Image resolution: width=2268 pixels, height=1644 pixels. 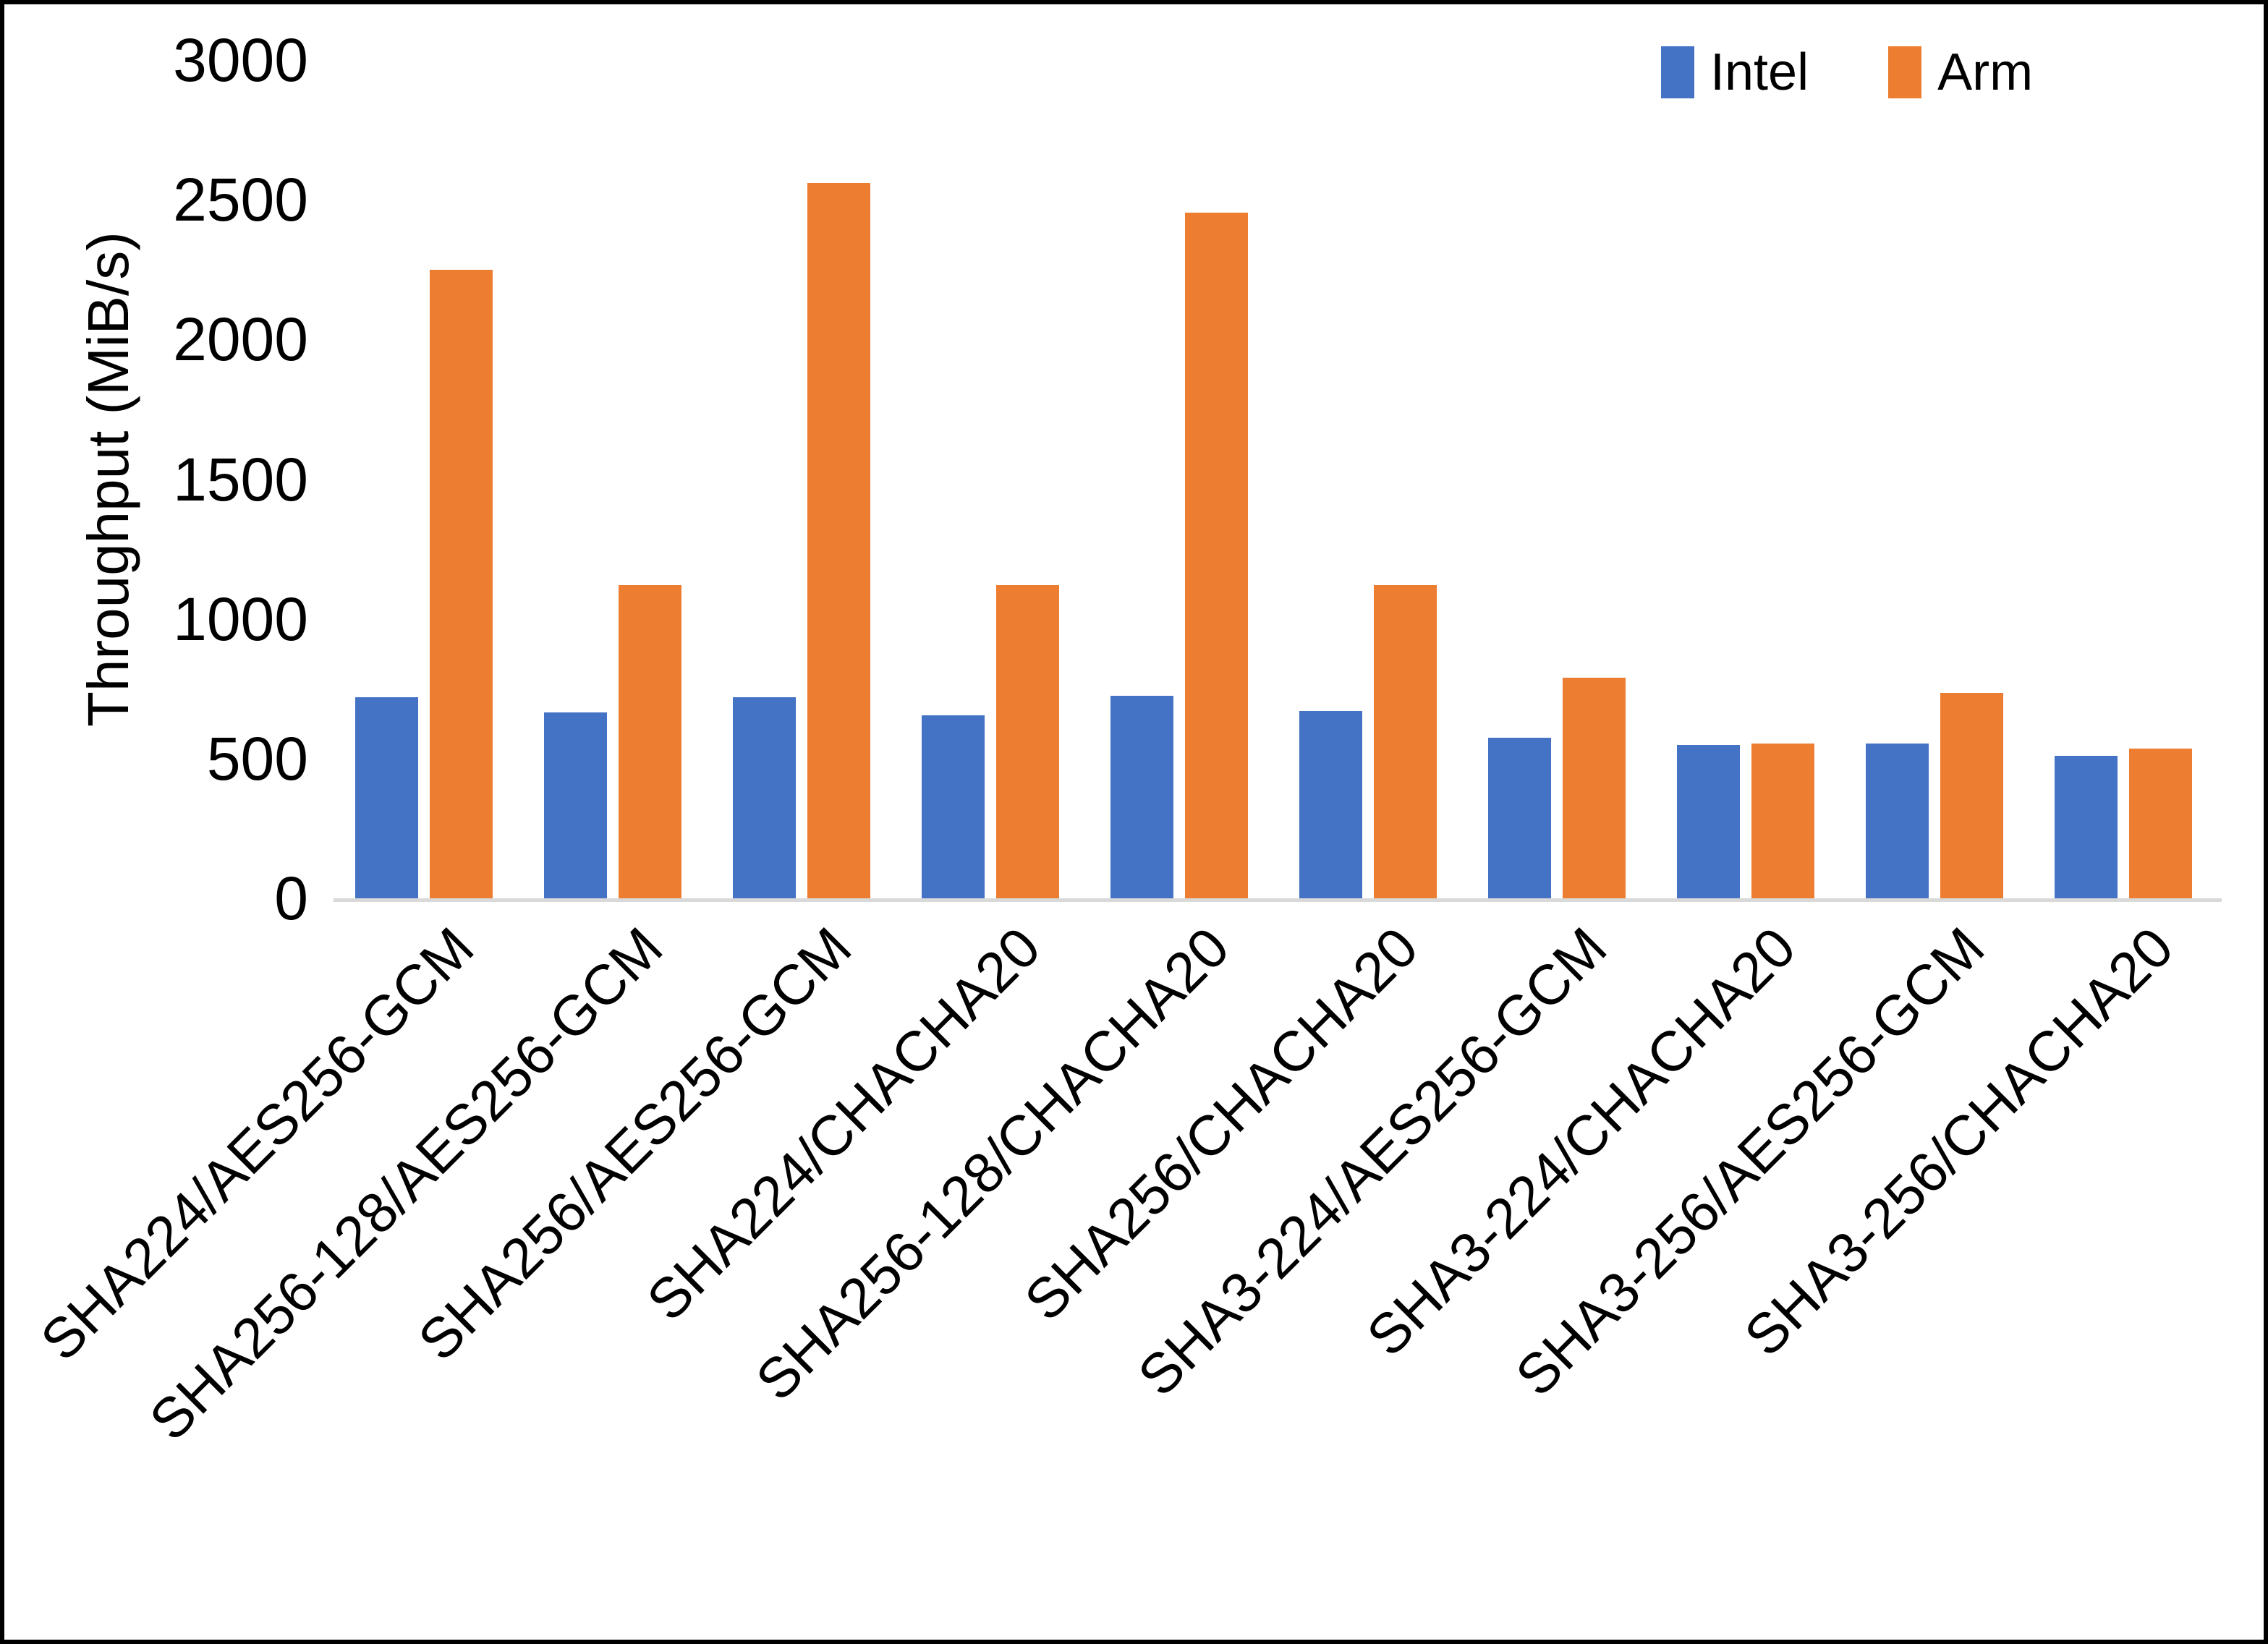 What do you see at coordinates (1985, 72) in the screenshot?
I see `legend-label-arm: Arm` at bounding box center [1985, 72].